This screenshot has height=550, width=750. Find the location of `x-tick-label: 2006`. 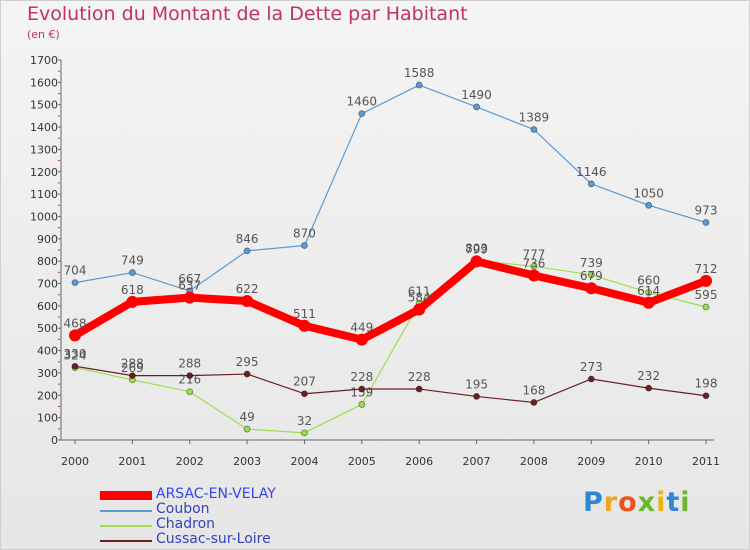

x-tick-label: 2006 is located at coordinates (419, 461).